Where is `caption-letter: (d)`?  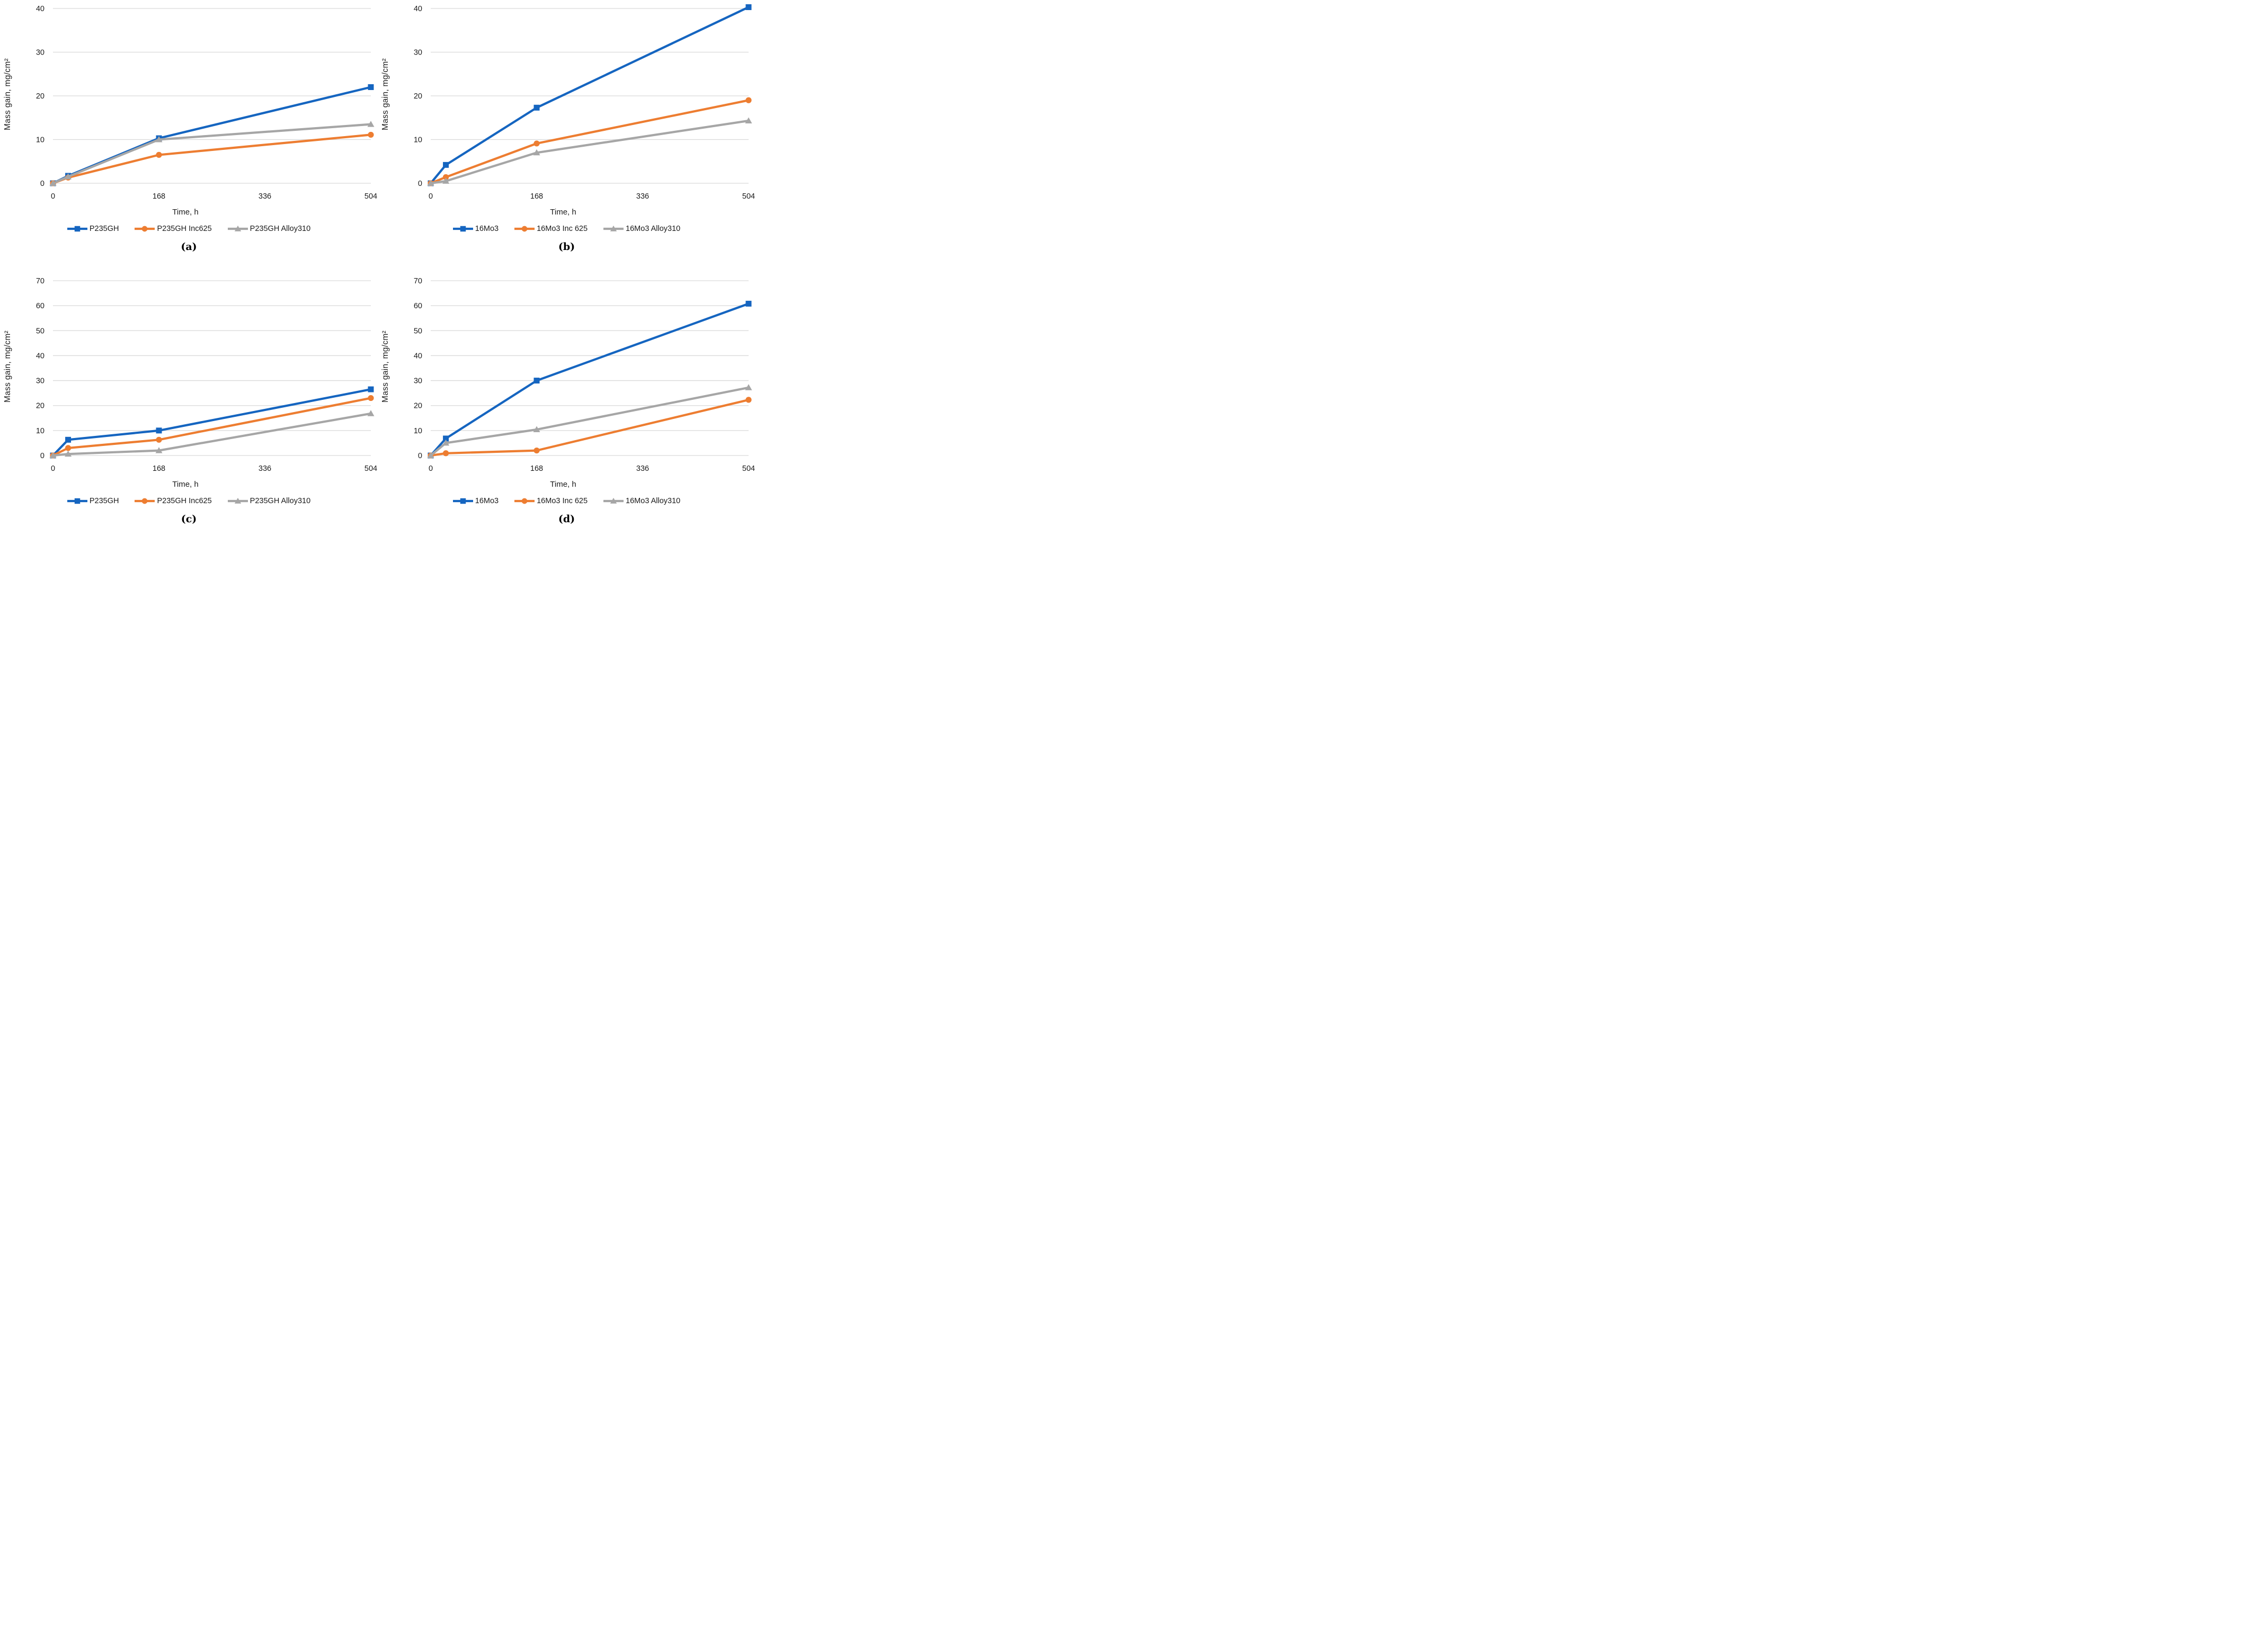 caption-letter: (d) is located at coordinates (566, 519).